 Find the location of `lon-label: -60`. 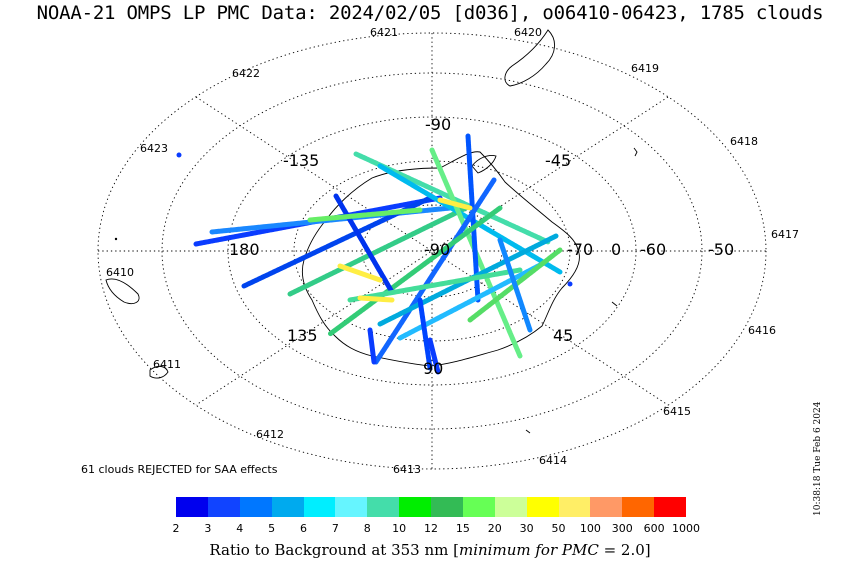

lon-label: -60 is located at coordinates (653, 249).